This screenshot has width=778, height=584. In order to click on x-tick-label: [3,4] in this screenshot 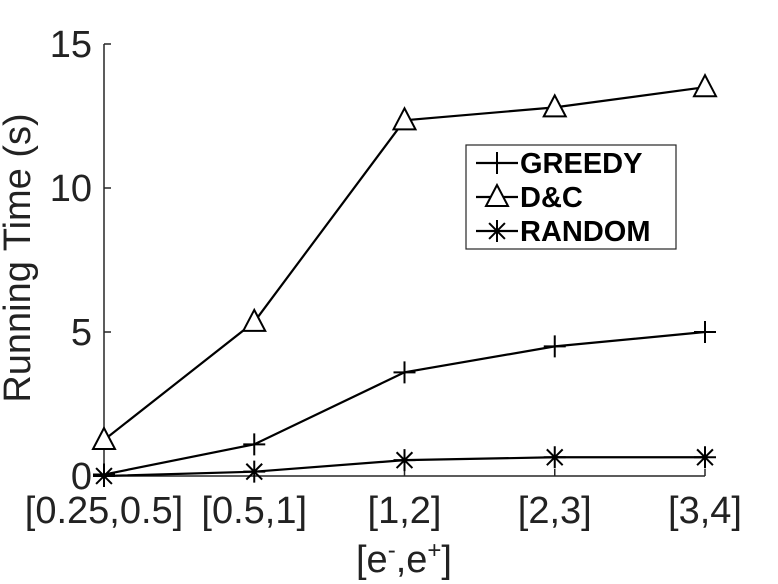, I will do `click(705, 511)`.